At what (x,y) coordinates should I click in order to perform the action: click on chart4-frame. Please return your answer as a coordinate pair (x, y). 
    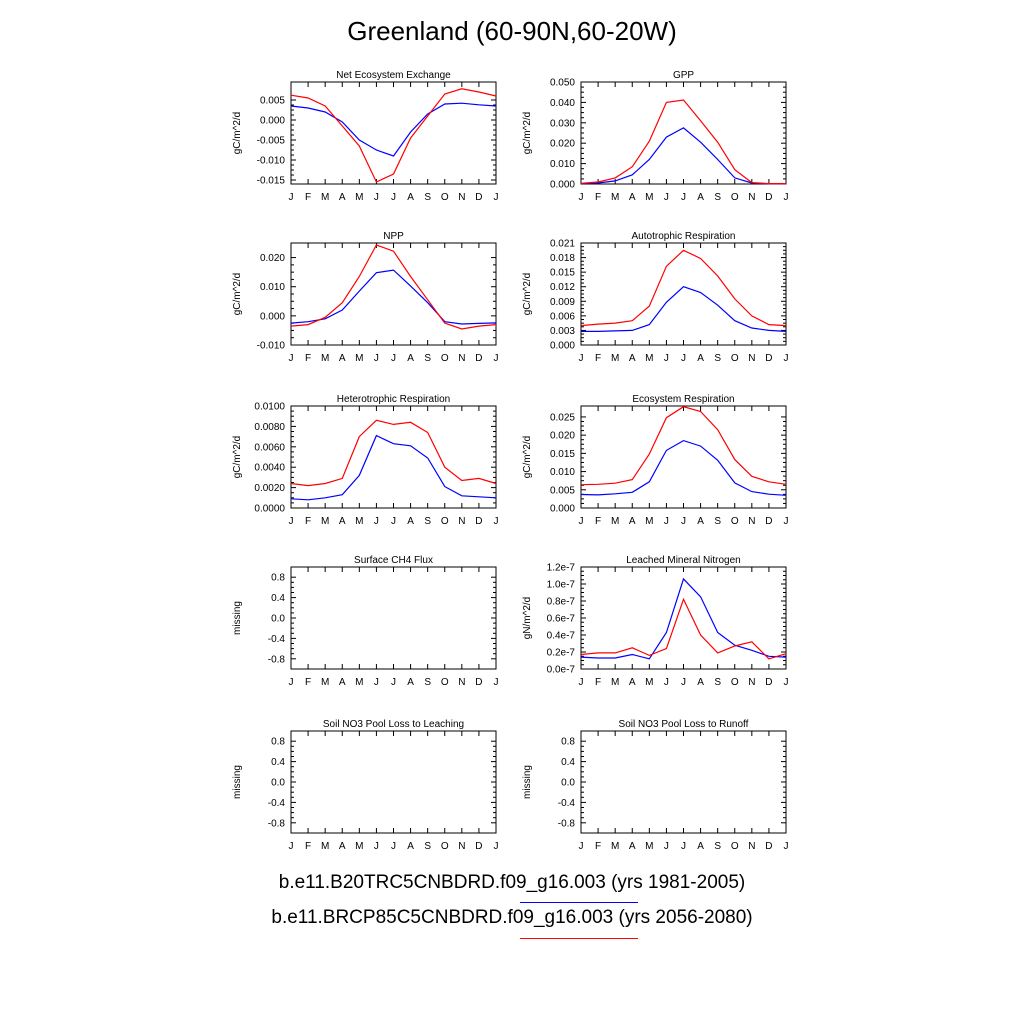
    Looking at the image, I should click on (393, 457).